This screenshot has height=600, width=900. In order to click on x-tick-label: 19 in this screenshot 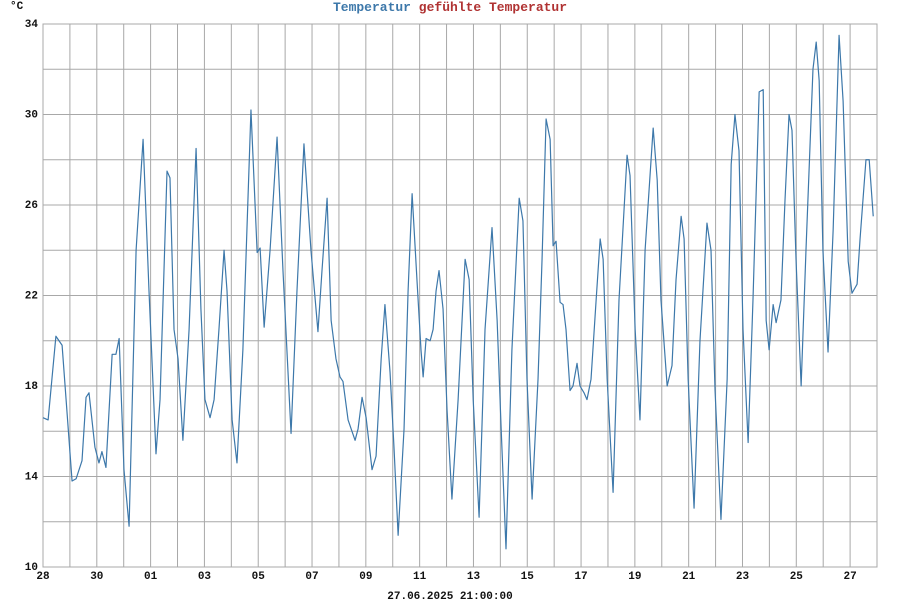, I will do `click(634, 577)`.